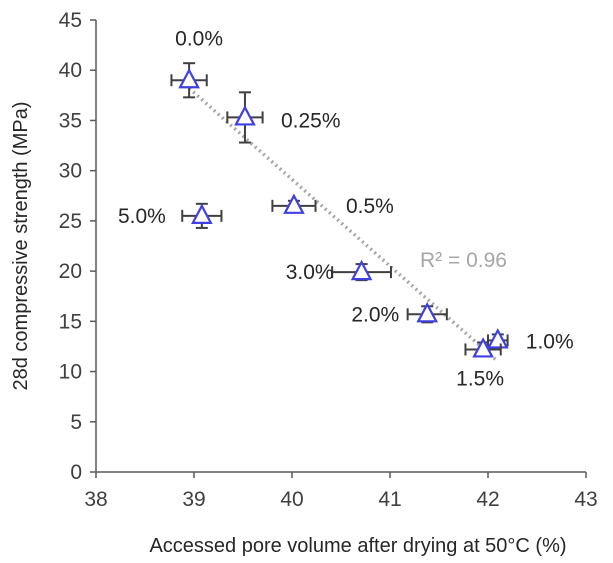 This screenshot has height=563, width=613. What do you see at coordinates (76, 422) in the screenshot?
I see `y-tick-label: 5` at bounding box center [76, 422].